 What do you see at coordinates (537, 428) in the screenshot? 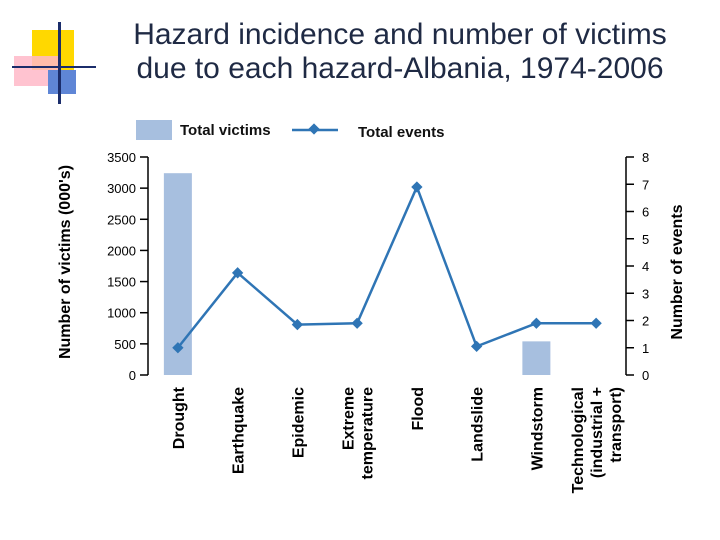
I see `category-label: Windstorm` at bounding box center [537, 428].